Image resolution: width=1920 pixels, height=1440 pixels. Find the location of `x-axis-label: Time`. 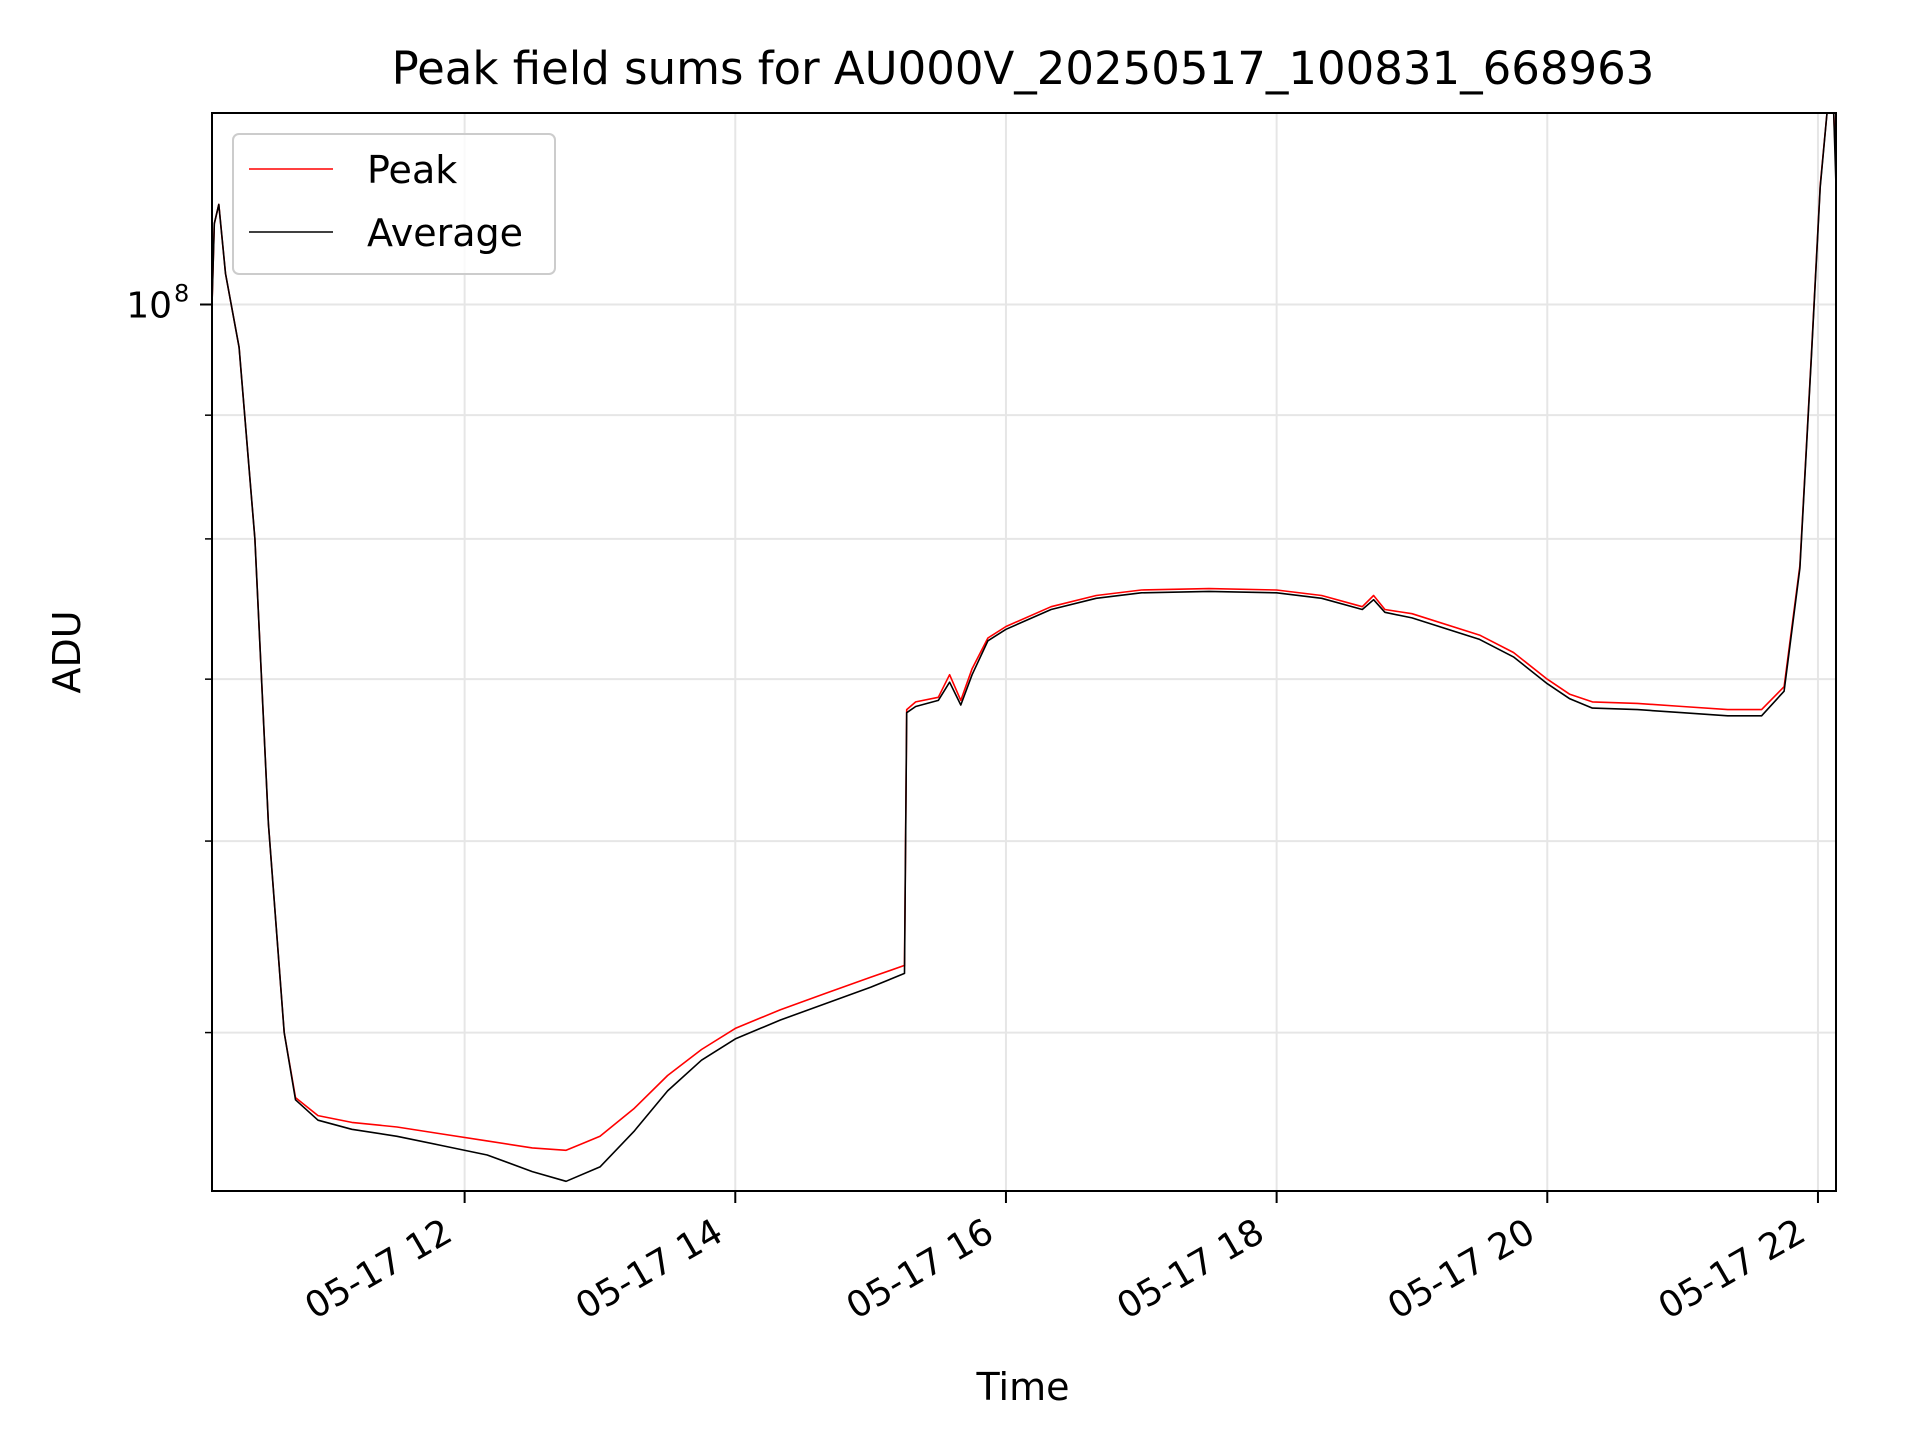

x-axis-label: Time is located at coordinates (1023, 1387).